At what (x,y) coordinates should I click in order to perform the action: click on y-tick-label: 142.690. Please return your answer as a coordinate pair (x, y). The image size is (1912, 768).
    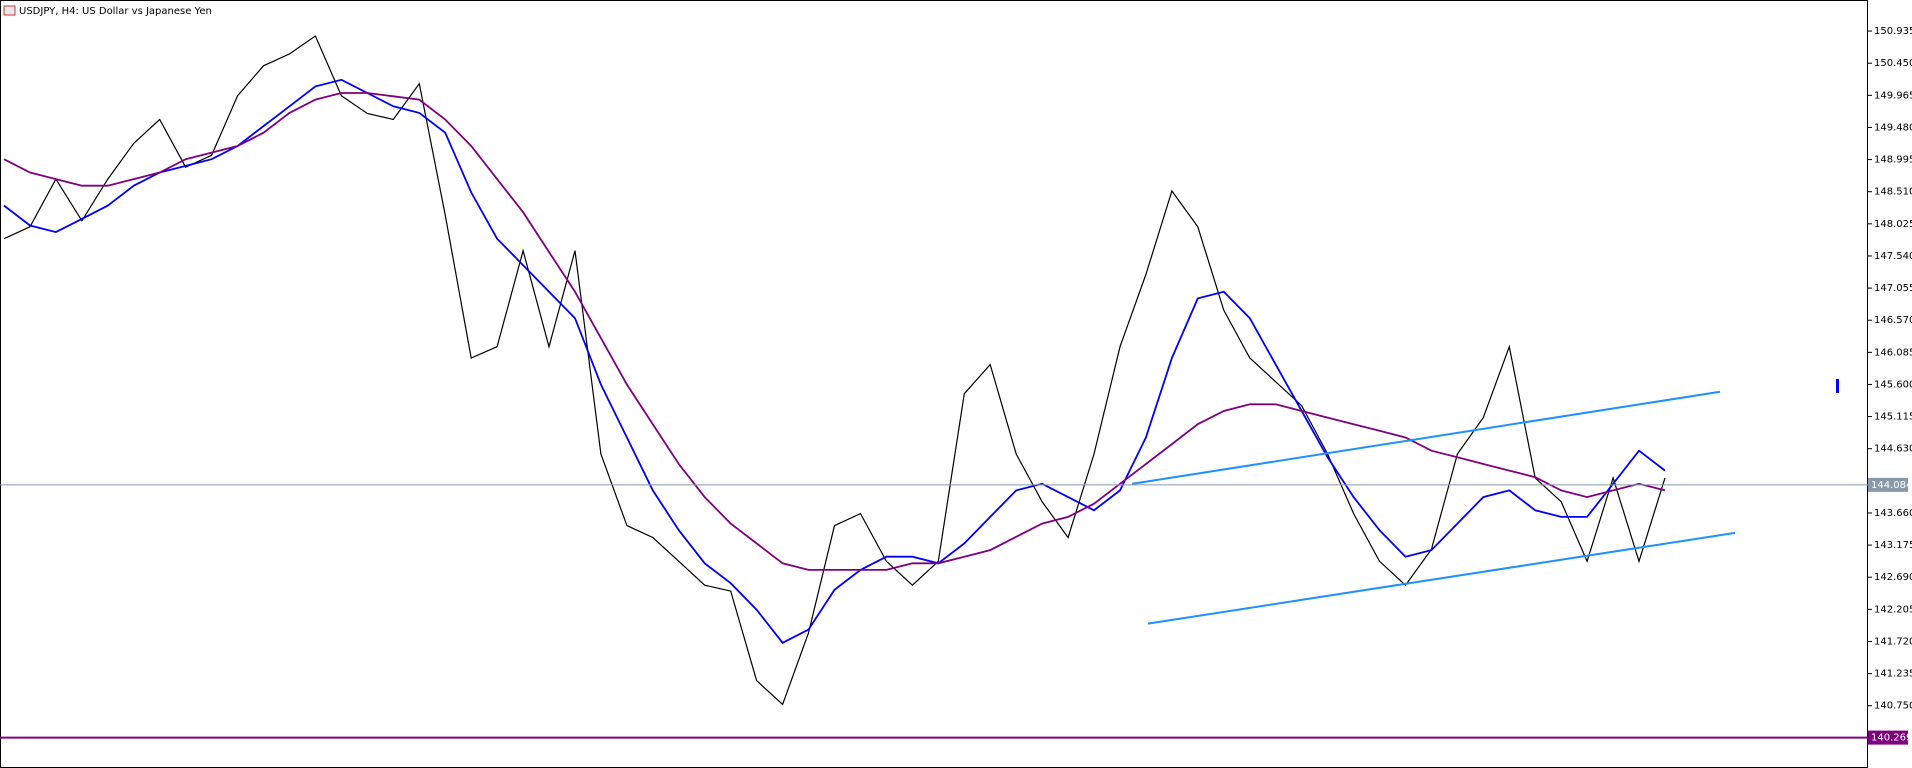
    Looking at the image, I should click on (1893, 577).